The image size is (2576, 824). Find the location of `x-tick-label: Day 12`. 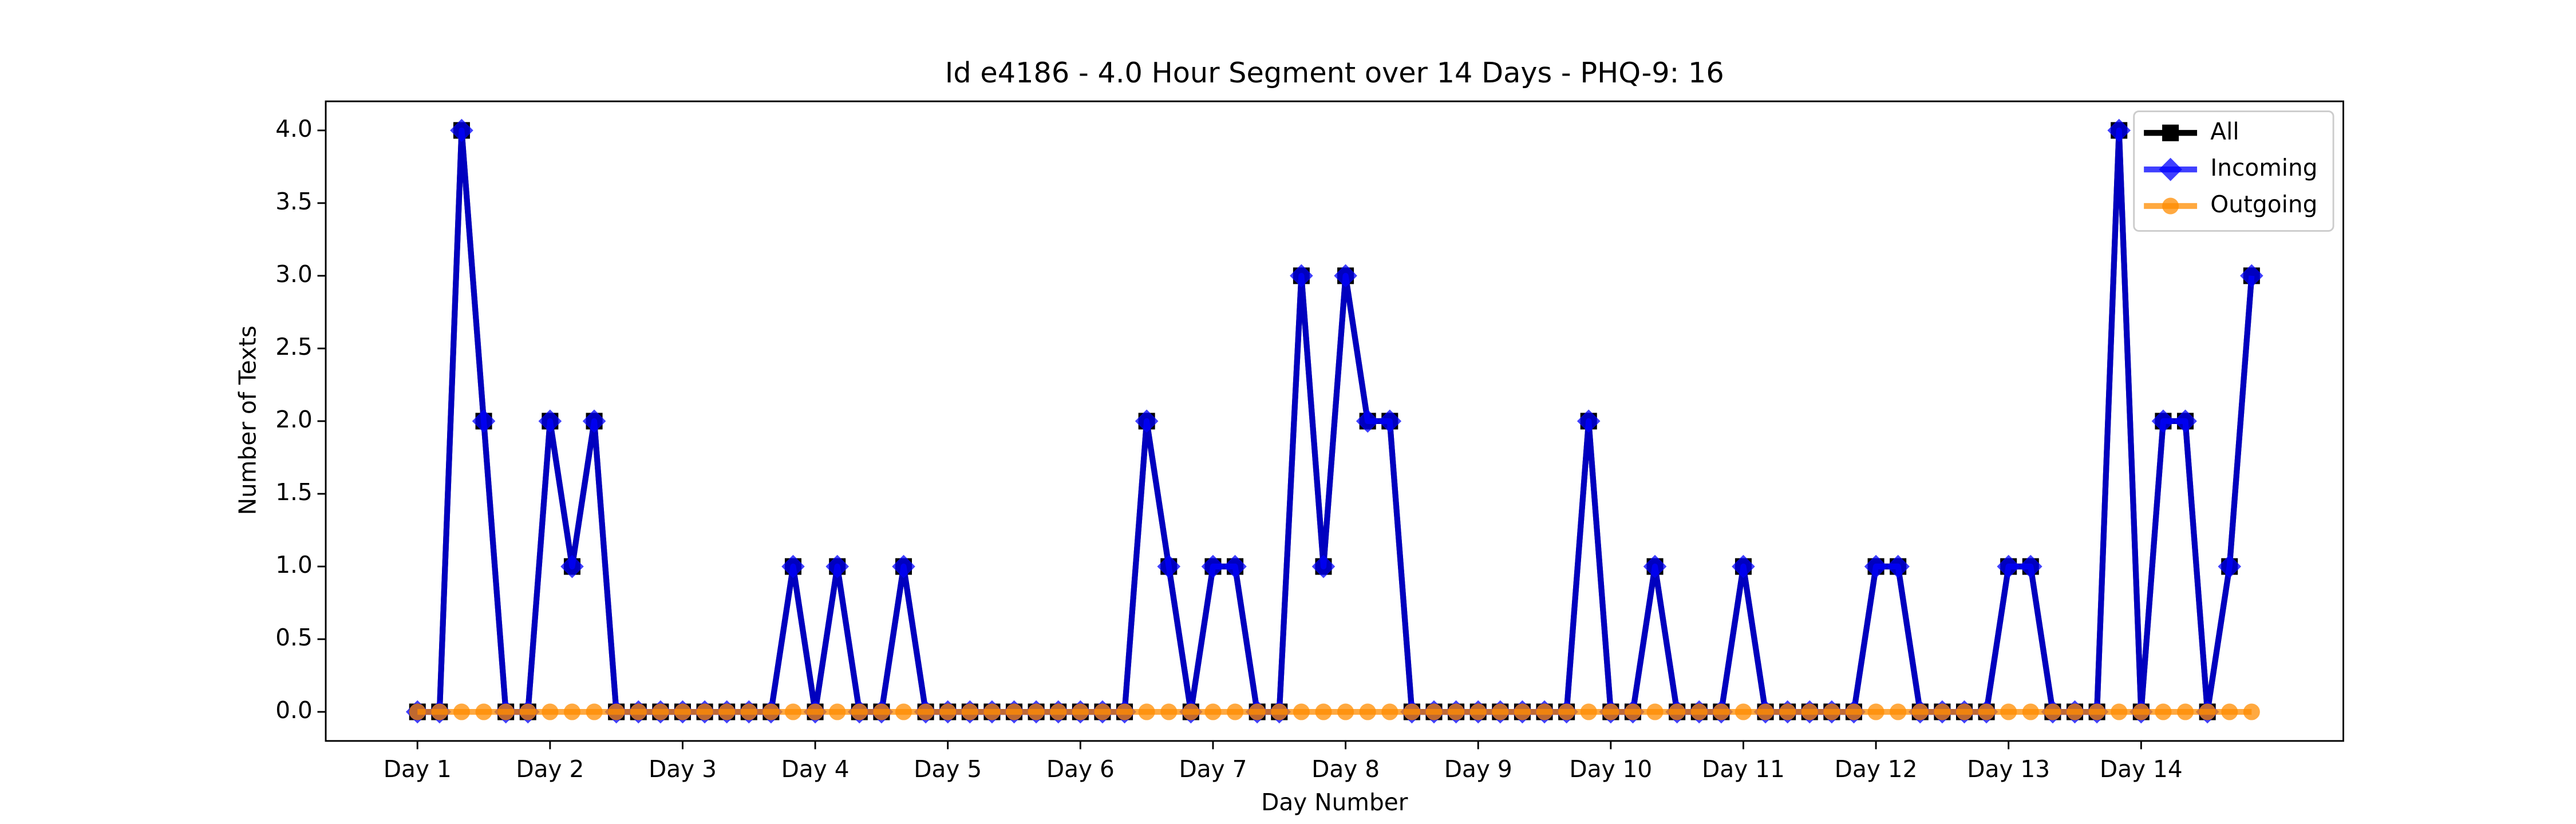

x-tick-label: Day 12 is located at coordinates (1876, 769).